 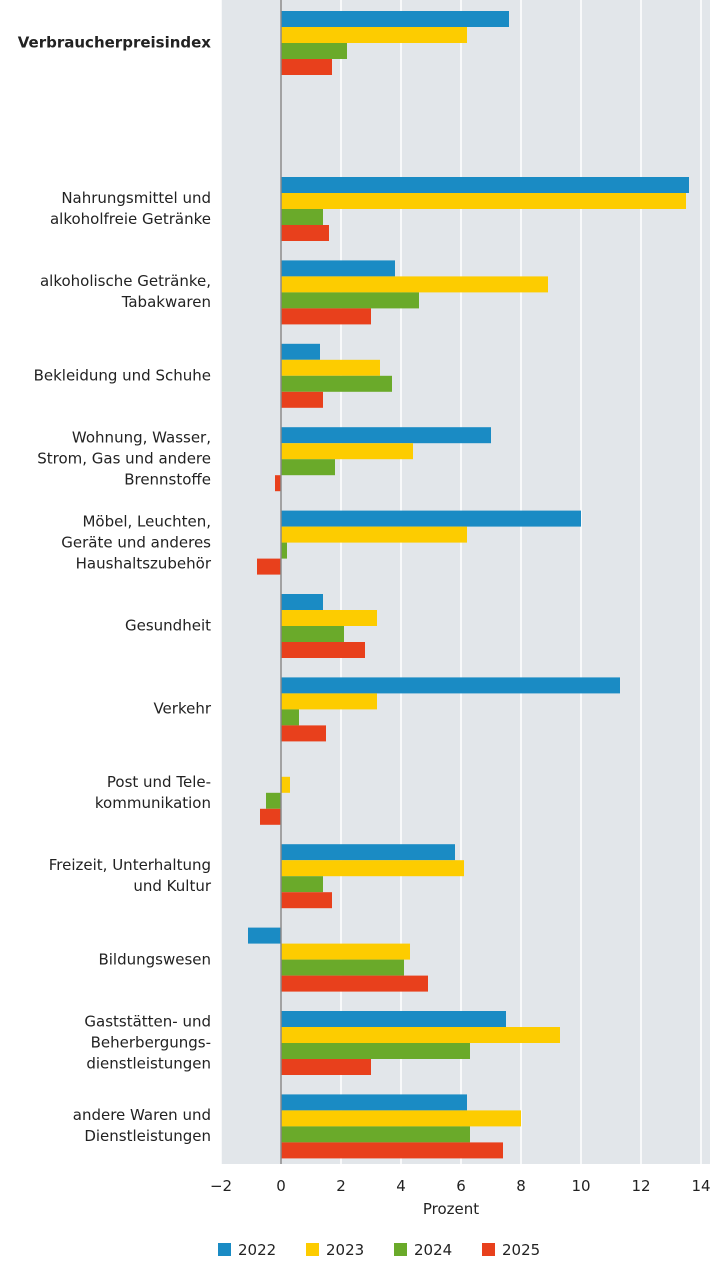 I want to click on x-tick-label: 14, so click(x=700, y=1186).